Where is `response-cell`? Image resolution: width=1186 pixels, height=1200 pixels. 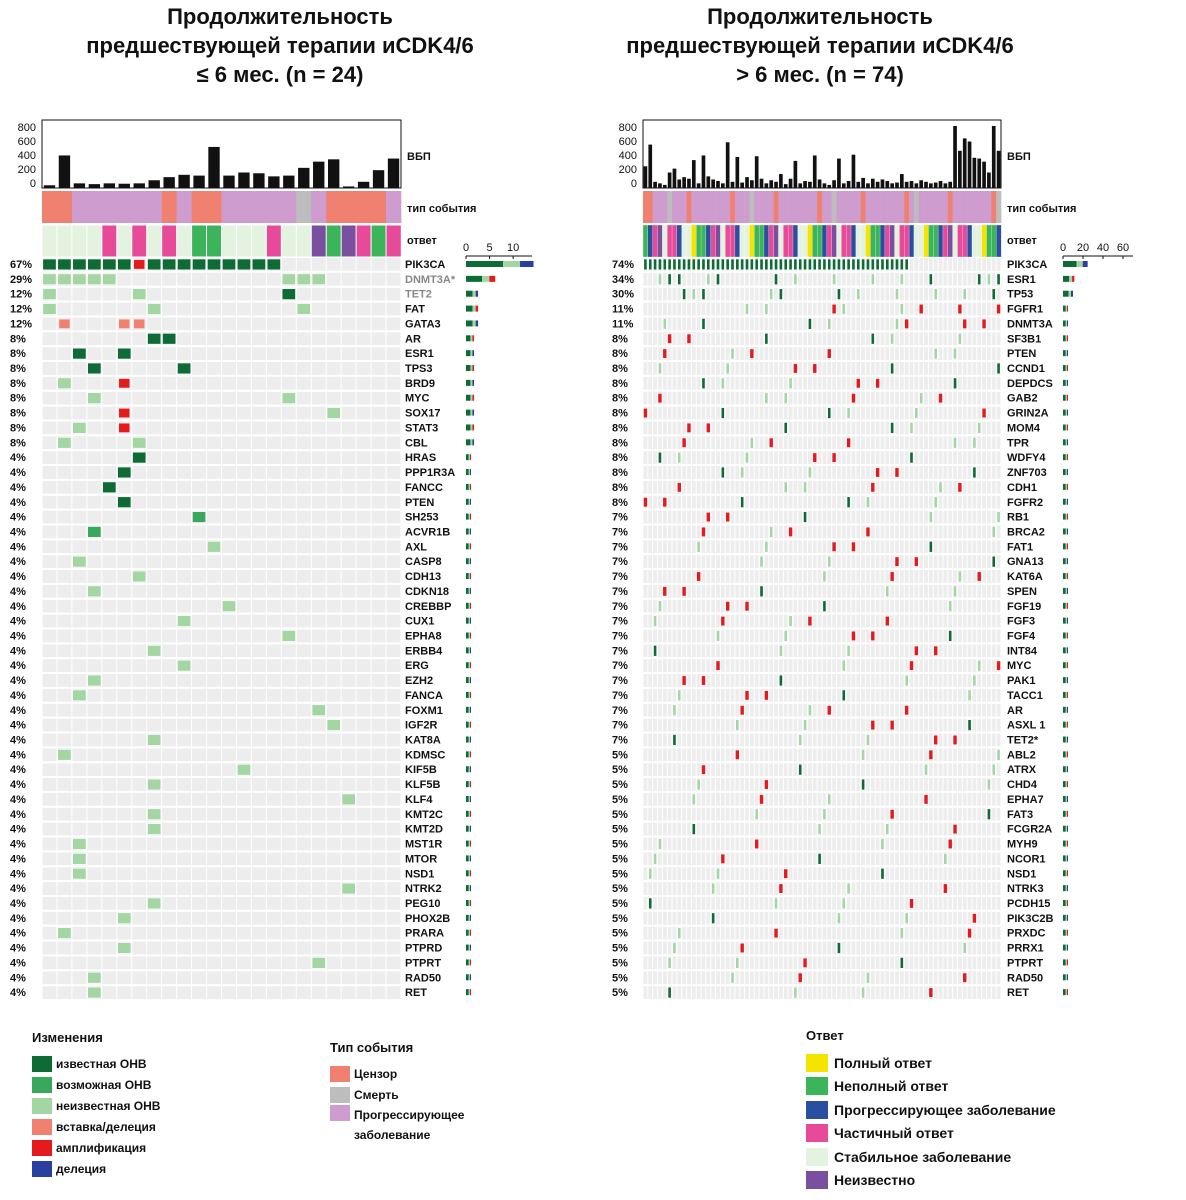
response-cell is located at coordinates (950, 241).